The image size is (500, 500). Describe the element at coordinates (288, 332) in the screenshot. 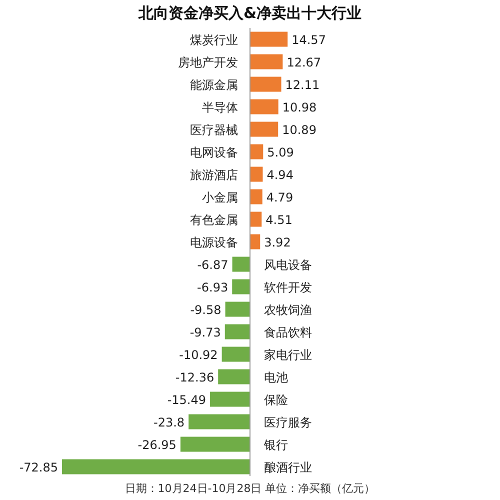

I see `y-tick-label: 食品饮料` at that location.